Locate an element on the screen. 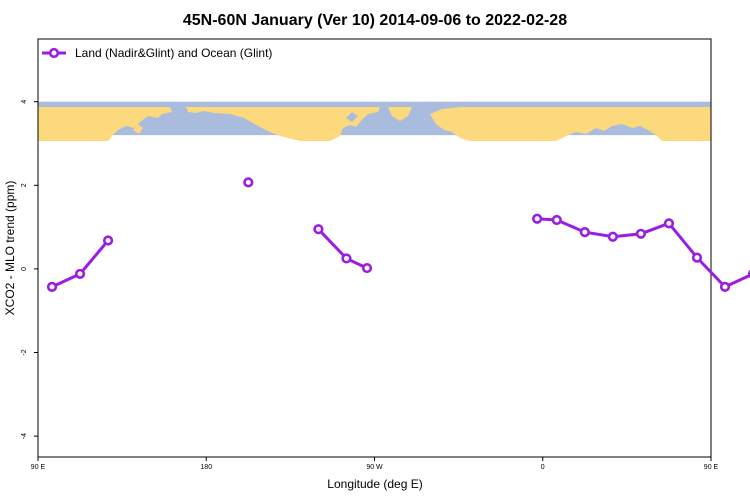 This screenshot has width=750, height=500. x-tick-label: 180 is located at coordinates (206, 467).